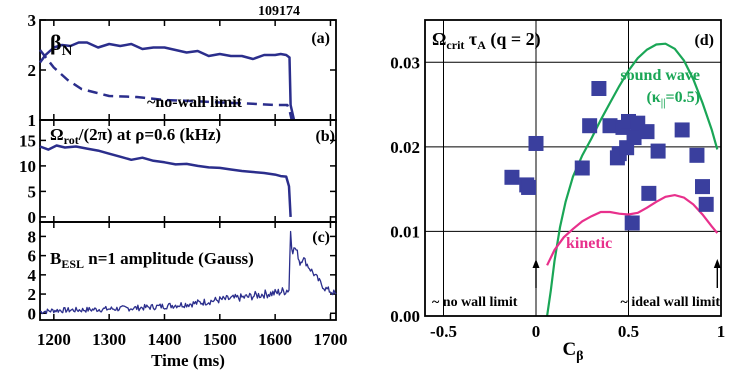 This screenshot has width=734, height=376. What do you see at coordinates (320, 38) in the screenshot?
I see `panel-a-label: (a)` at bounding box center [320, 38].